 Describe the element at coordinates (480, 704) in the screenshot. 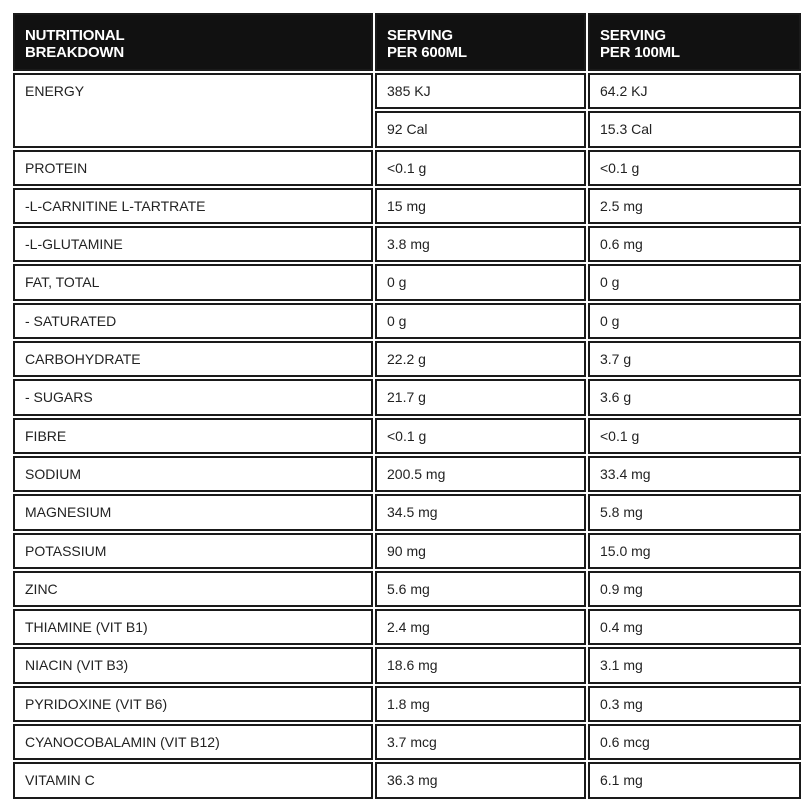

I see `nutrient-value: 1.8 mg` at that location.